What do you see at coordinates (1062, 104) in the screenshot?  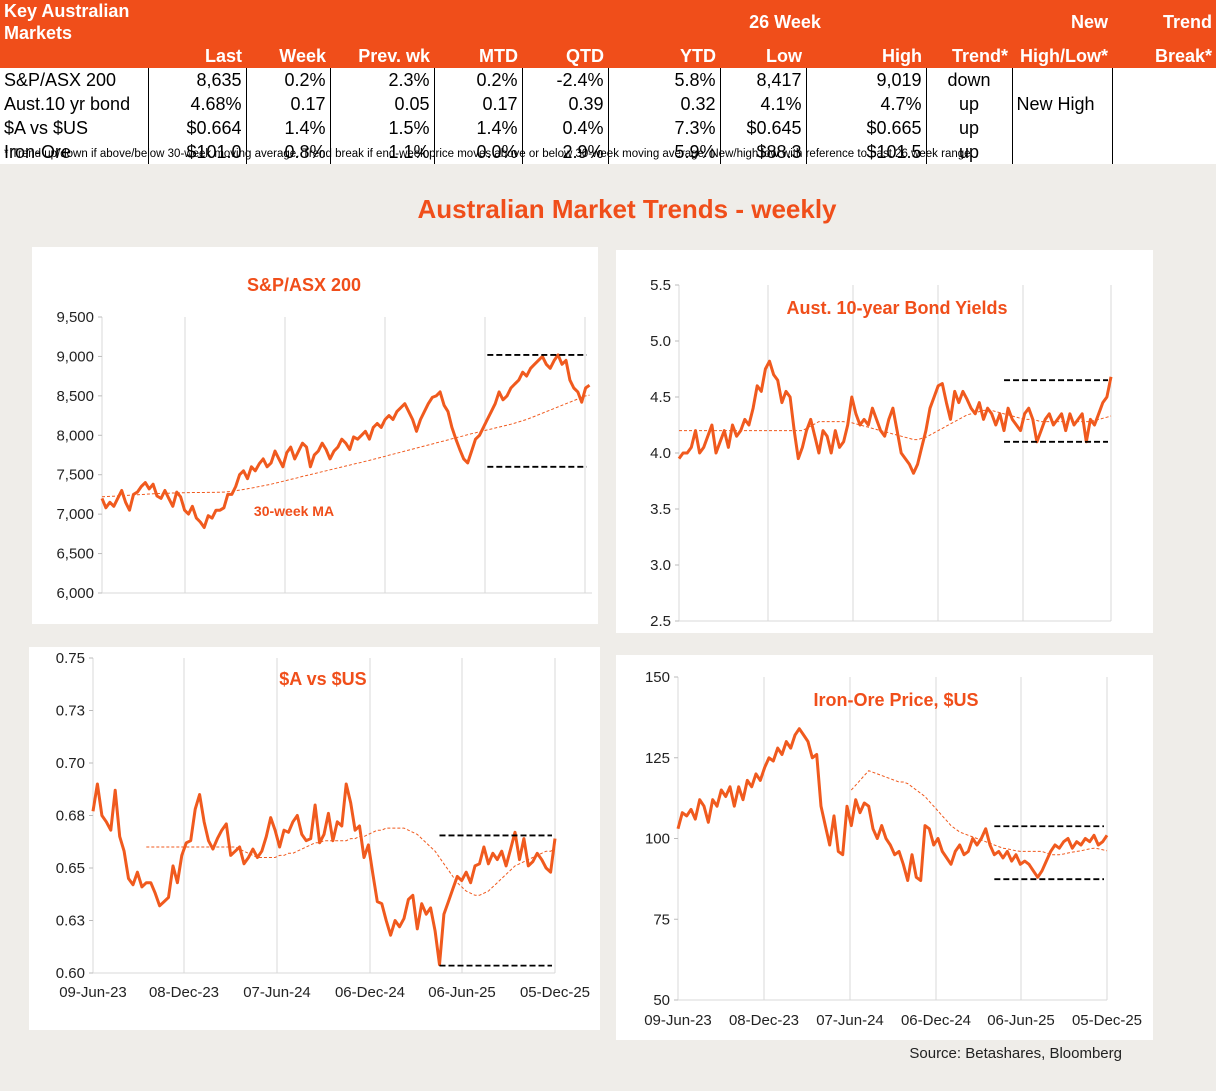 I see `cell-new-high-low: New High` at bounding box center [1062, 104].